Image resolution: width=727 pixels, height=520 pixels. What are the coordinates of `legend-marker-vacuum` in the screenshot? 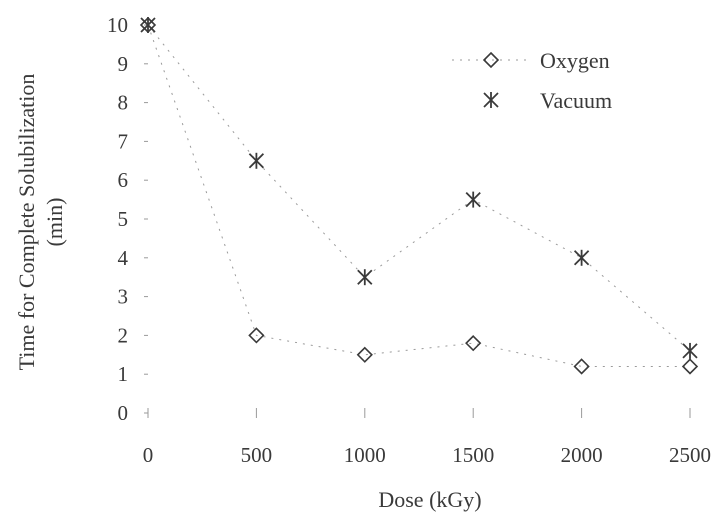 It's located at (491, 100).